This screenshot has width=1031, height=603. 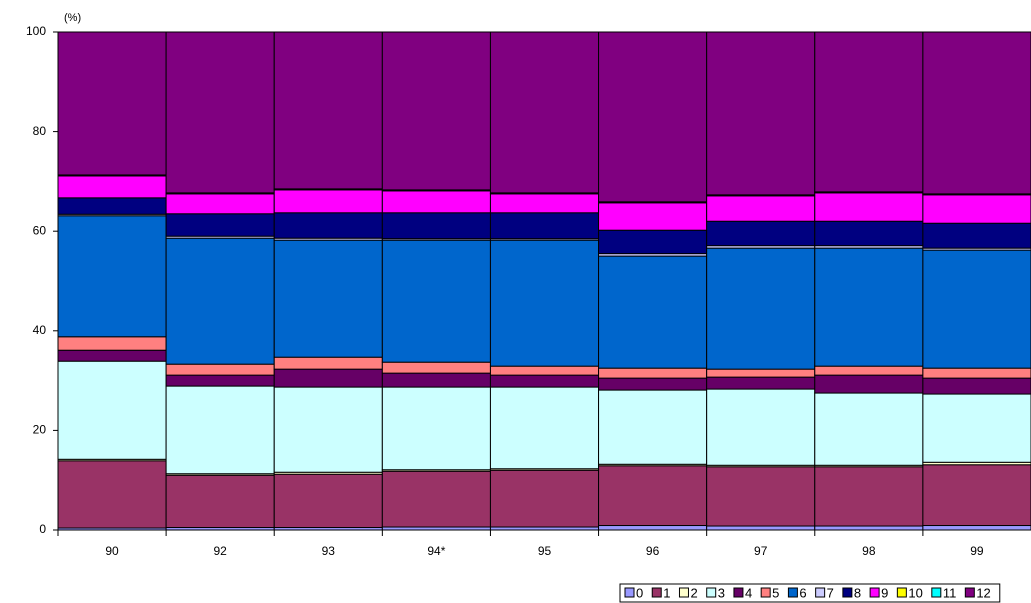 I want to click on y-tick-label: 40, so click(x=40, y=330).